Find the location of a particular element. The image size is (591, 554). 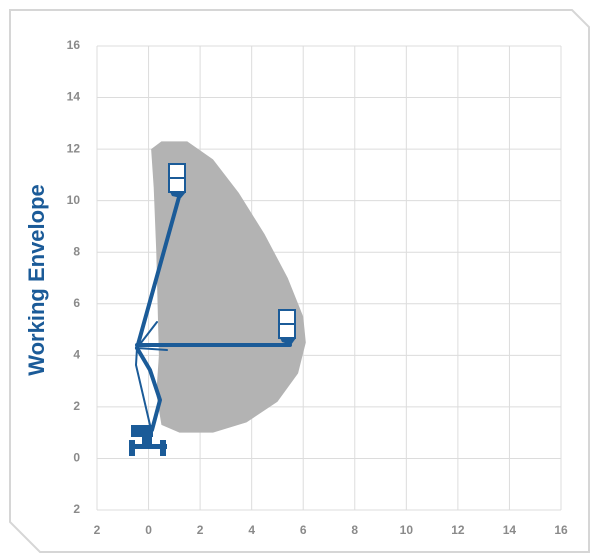

base is located at coordinates (148, 446).